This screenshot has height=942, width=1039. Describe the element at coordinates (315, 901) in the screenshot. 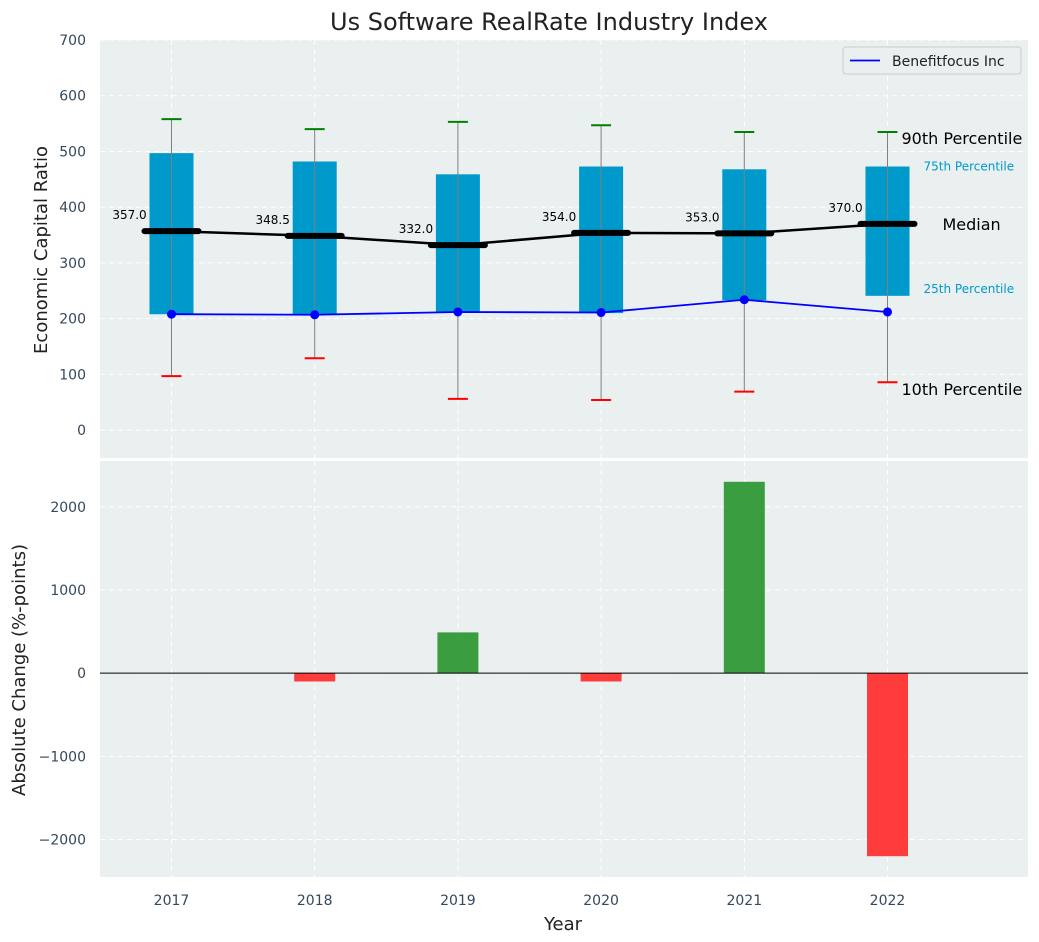

I see `x-tick-label: 2018` at that location.